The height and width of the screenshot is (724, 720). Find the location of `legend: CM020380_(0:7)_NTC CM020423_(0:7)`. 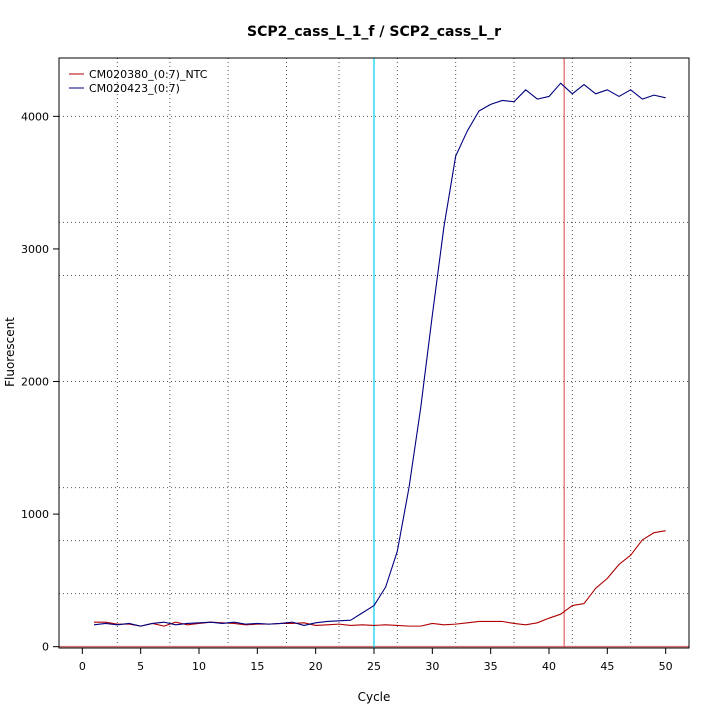

legend: CM020380_(0:7)_NTC CM020423_(0:7) is located at coordinates (138, 81).